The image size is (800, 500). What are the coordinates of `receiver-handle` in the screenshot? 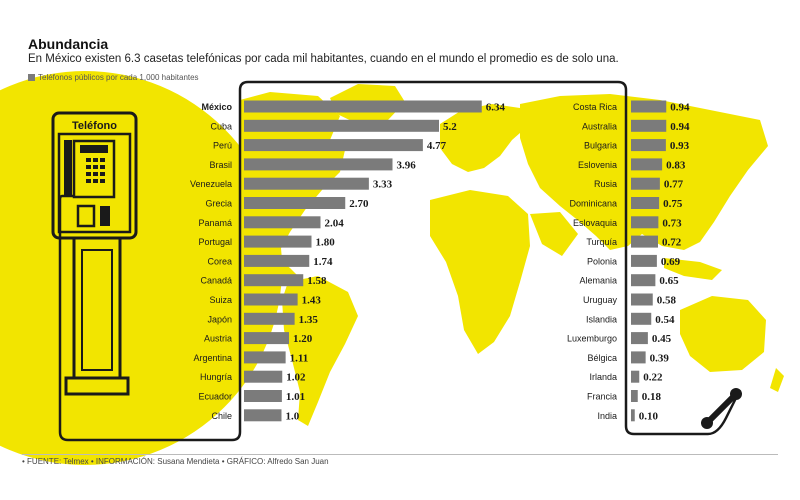 It's located at (721, 409).